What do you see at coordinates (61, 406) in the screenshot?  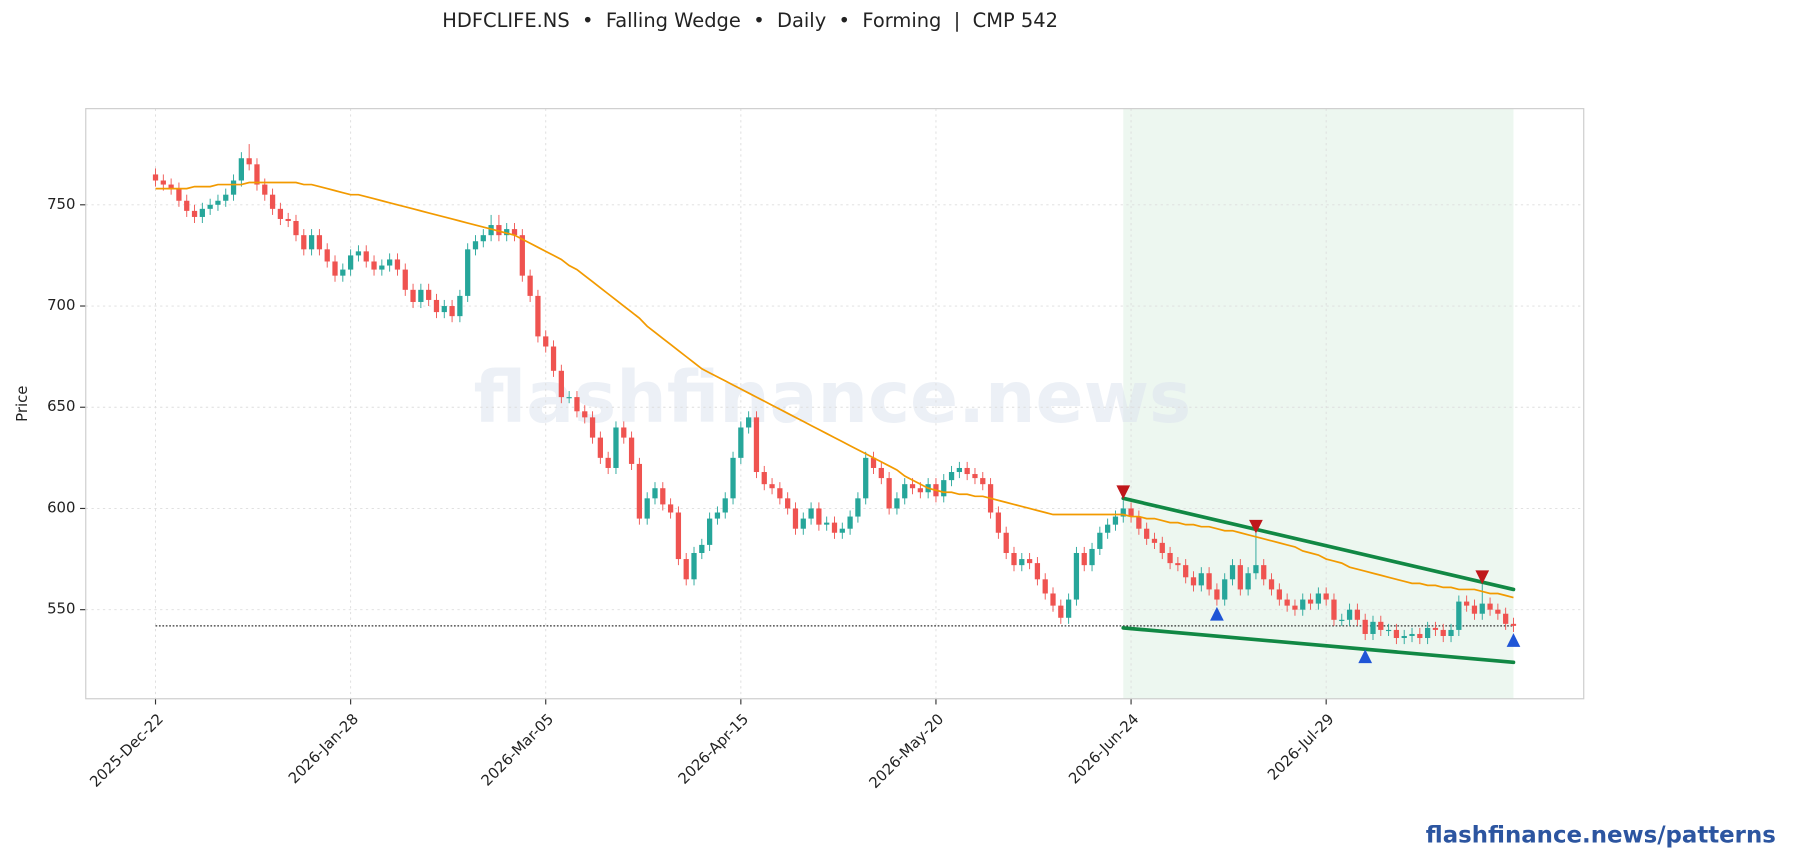 I see `y-tick-label: 650` at bounding box center [61, 406].